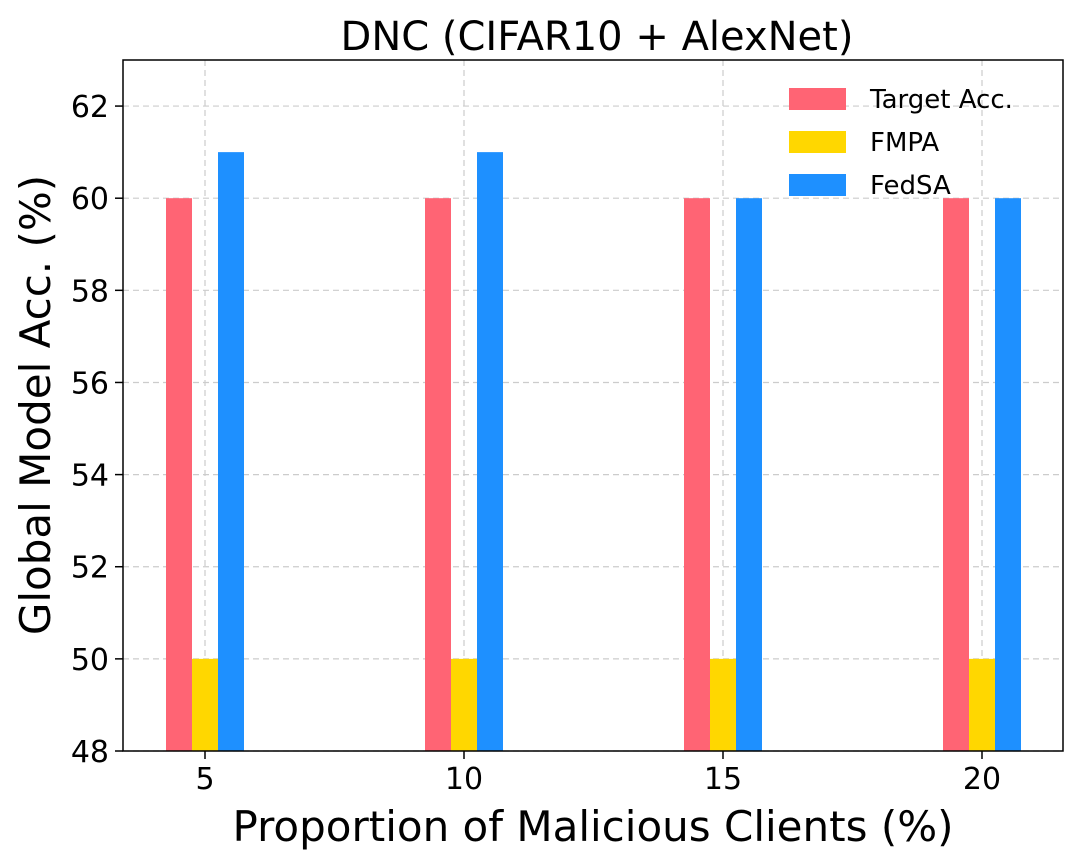 The width and height of the screenshot is (1080, 864). What do you see at coordinates (97, 430) in the screenshot?
I see `y-axis-ticks: 48 50 52 54 56 58 60 62` at bounding box center [97, 430].